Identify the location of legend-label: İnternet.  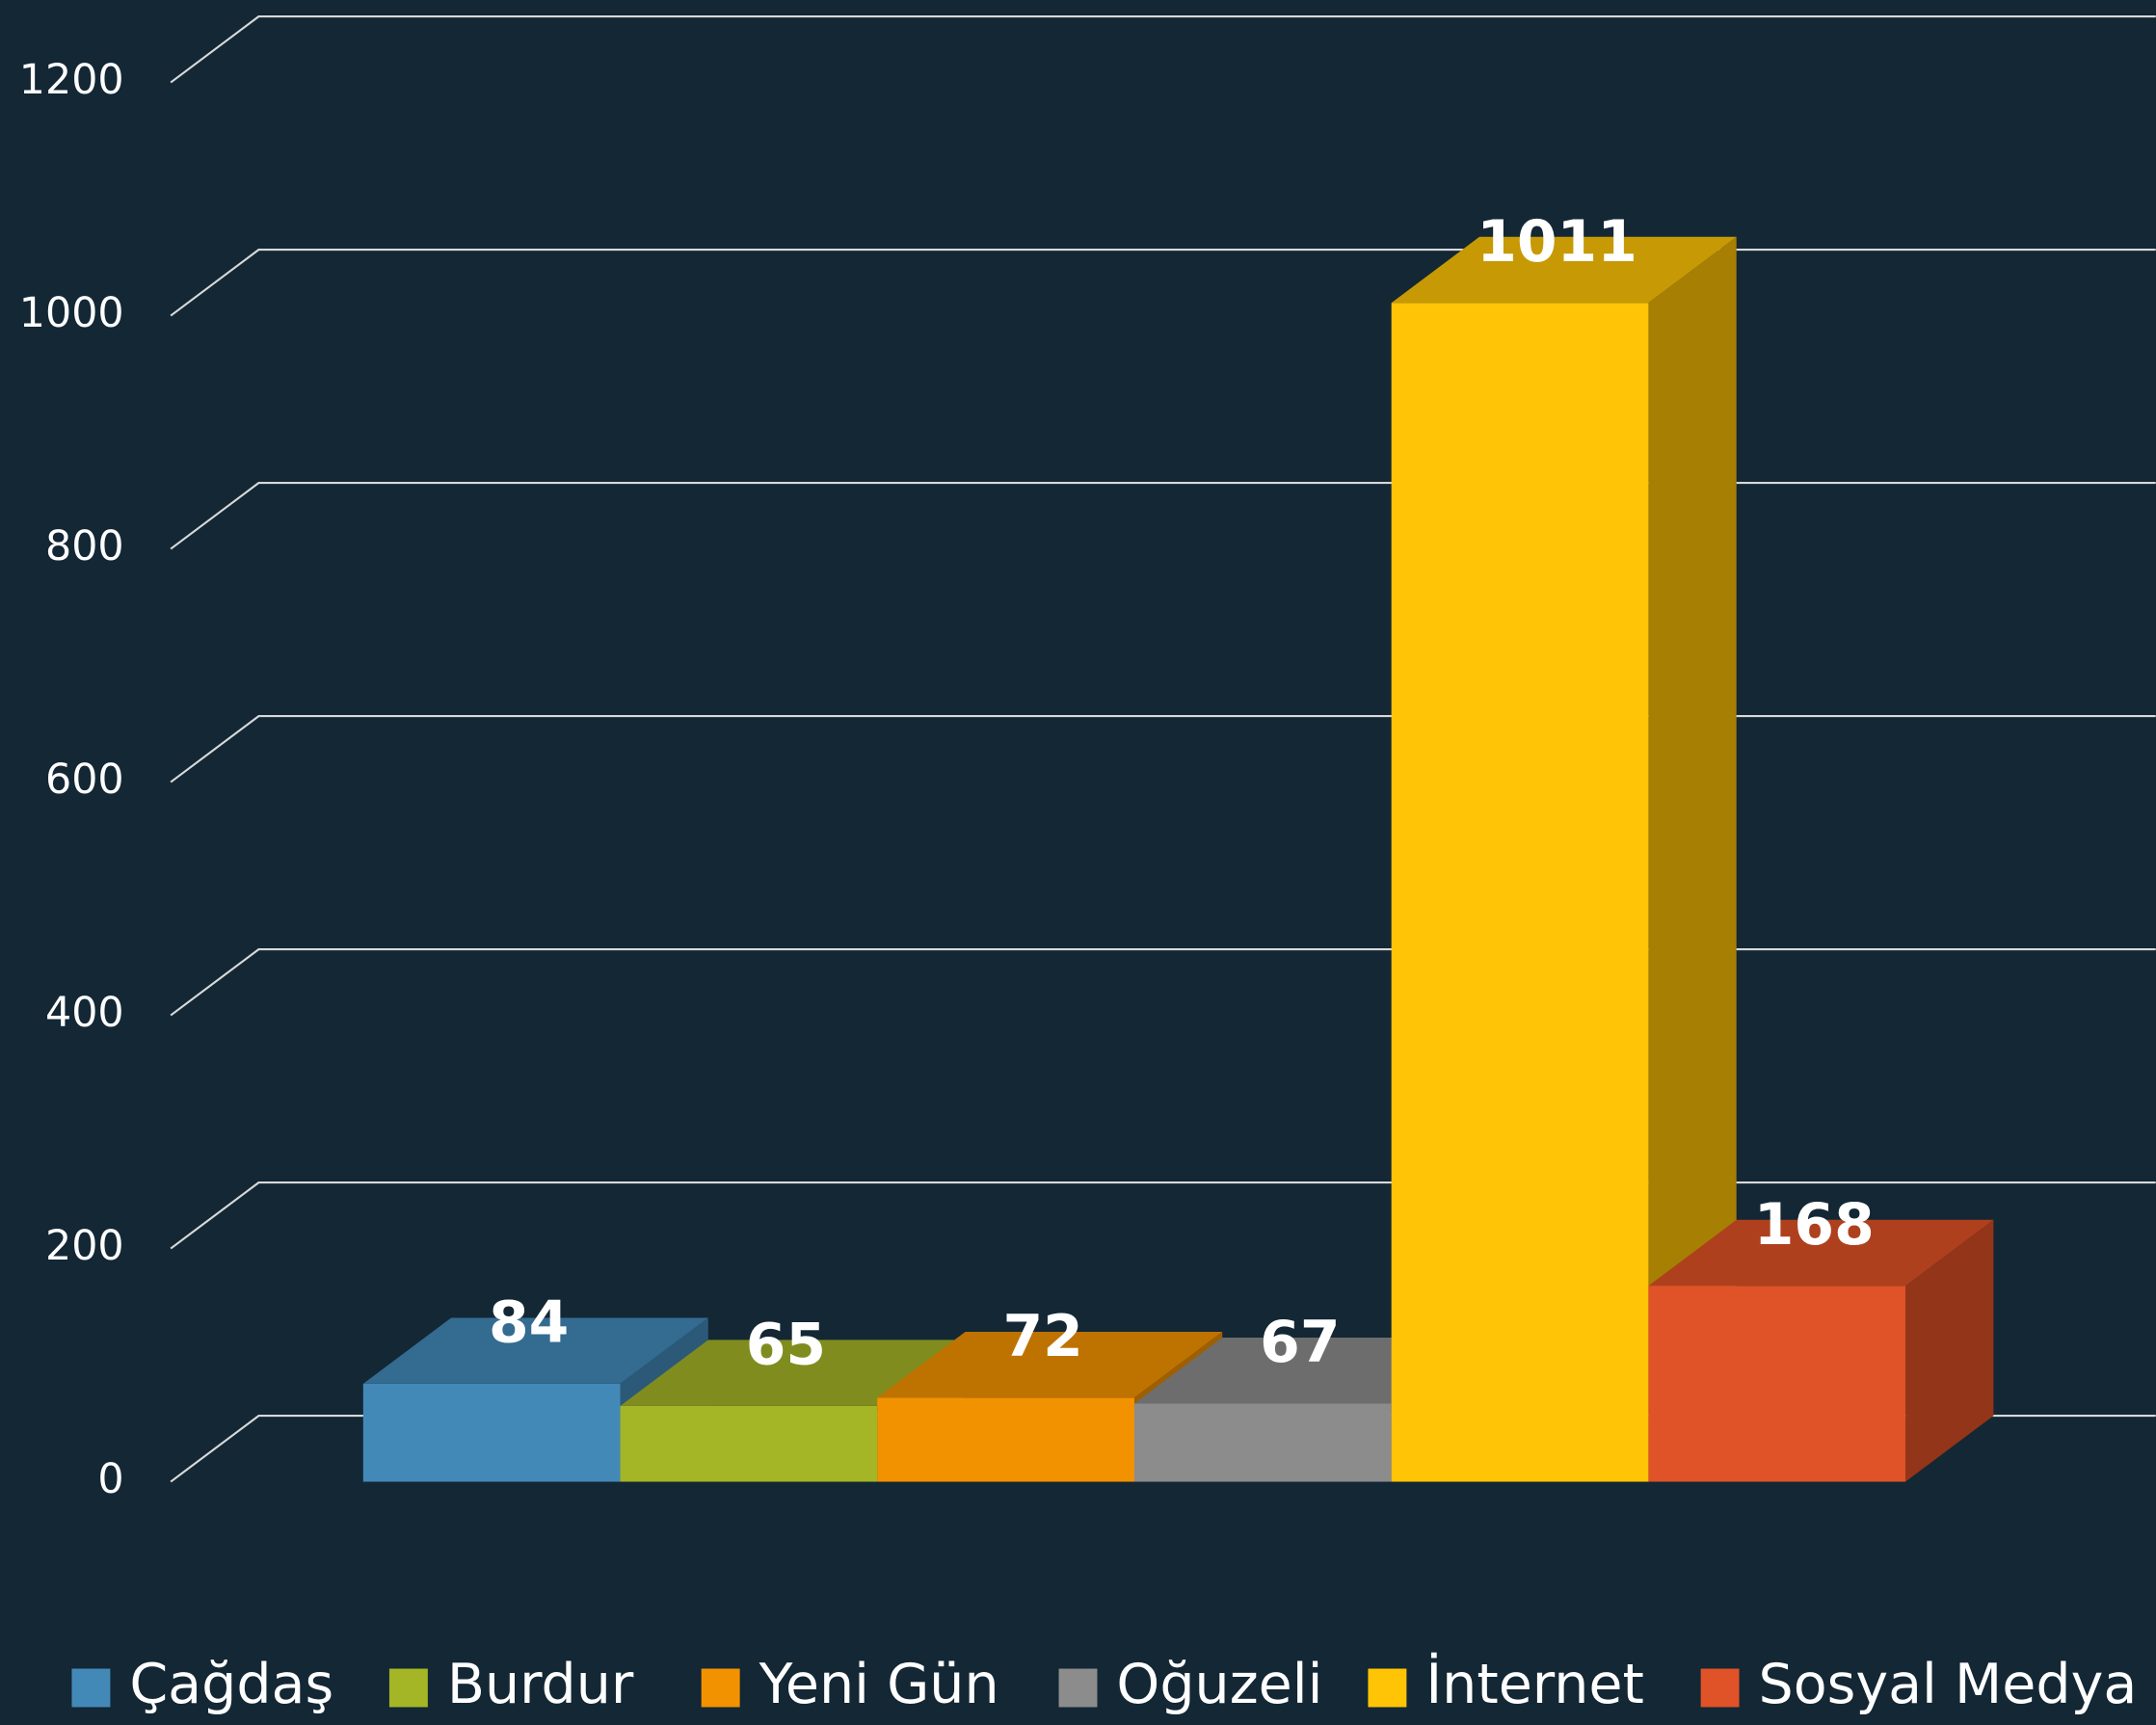
(1534, 1684).